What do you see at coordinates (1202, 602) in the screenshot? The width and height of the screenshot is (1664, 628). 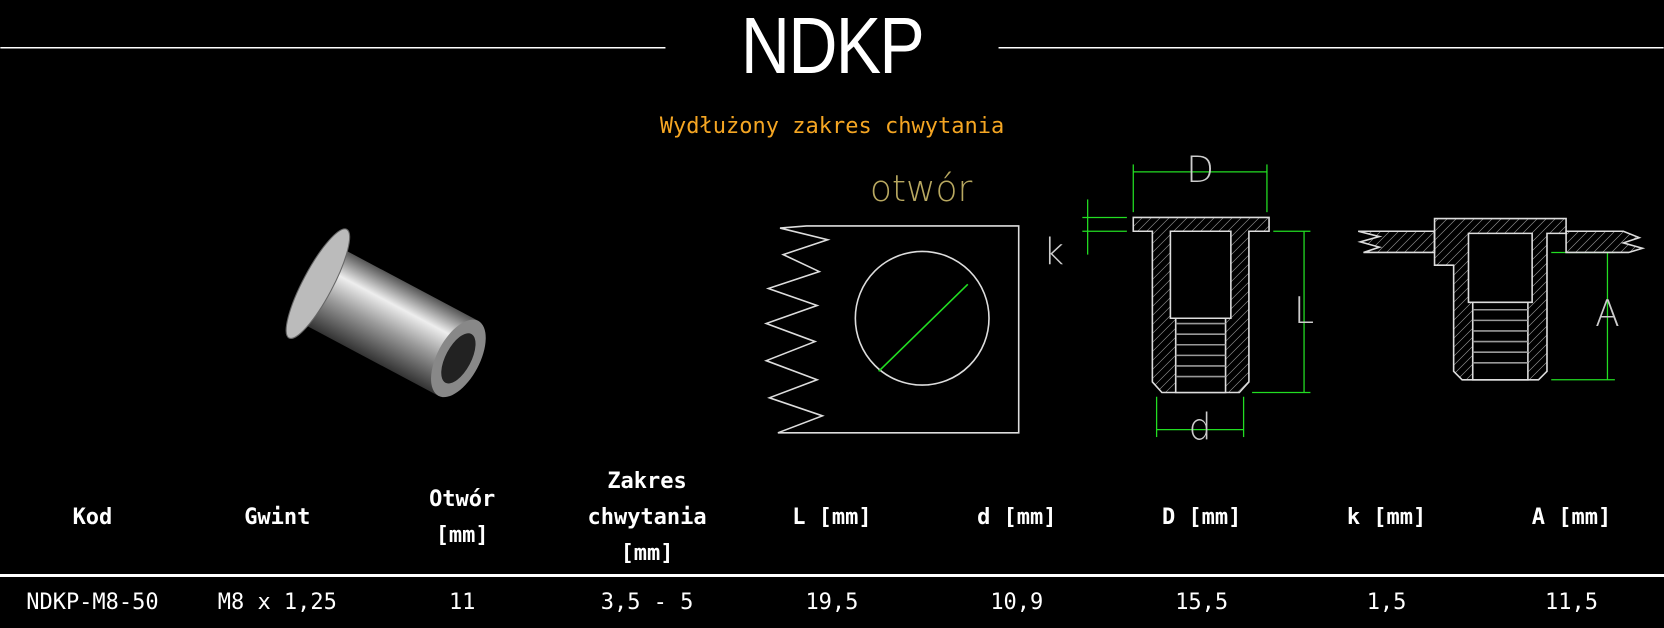 I see `table-cell: 15,5` at bounding box center [1202, 602].